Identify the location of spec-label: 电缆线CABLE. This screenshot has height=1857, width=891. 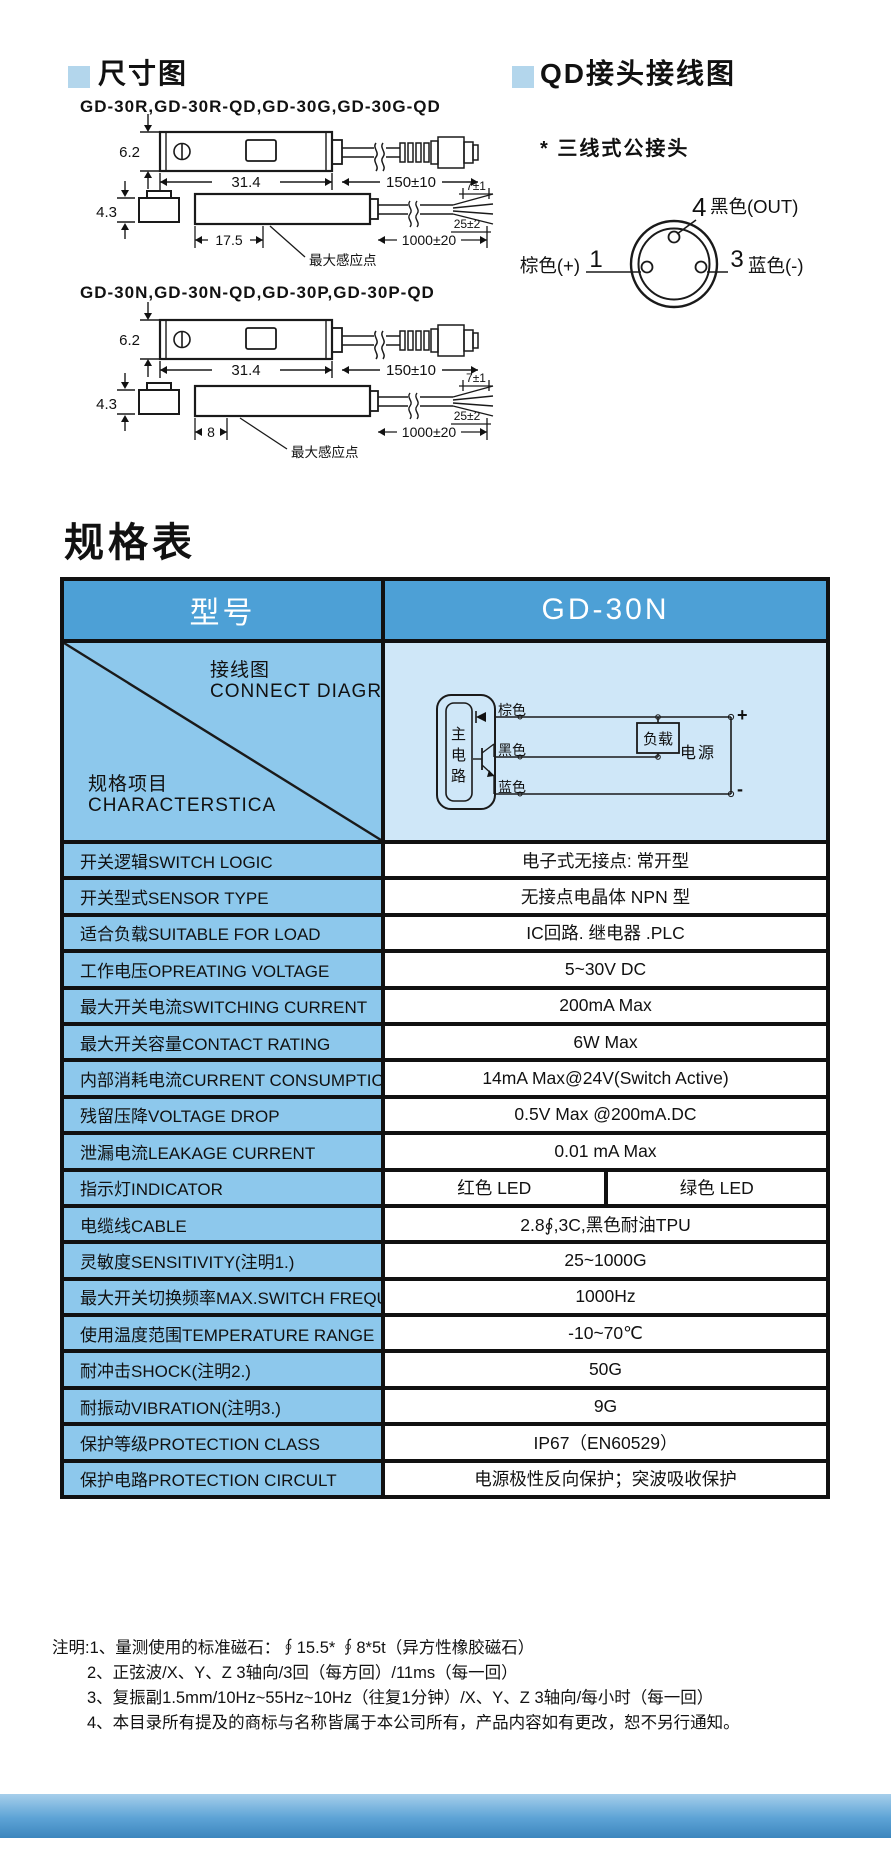
(224, 1224).